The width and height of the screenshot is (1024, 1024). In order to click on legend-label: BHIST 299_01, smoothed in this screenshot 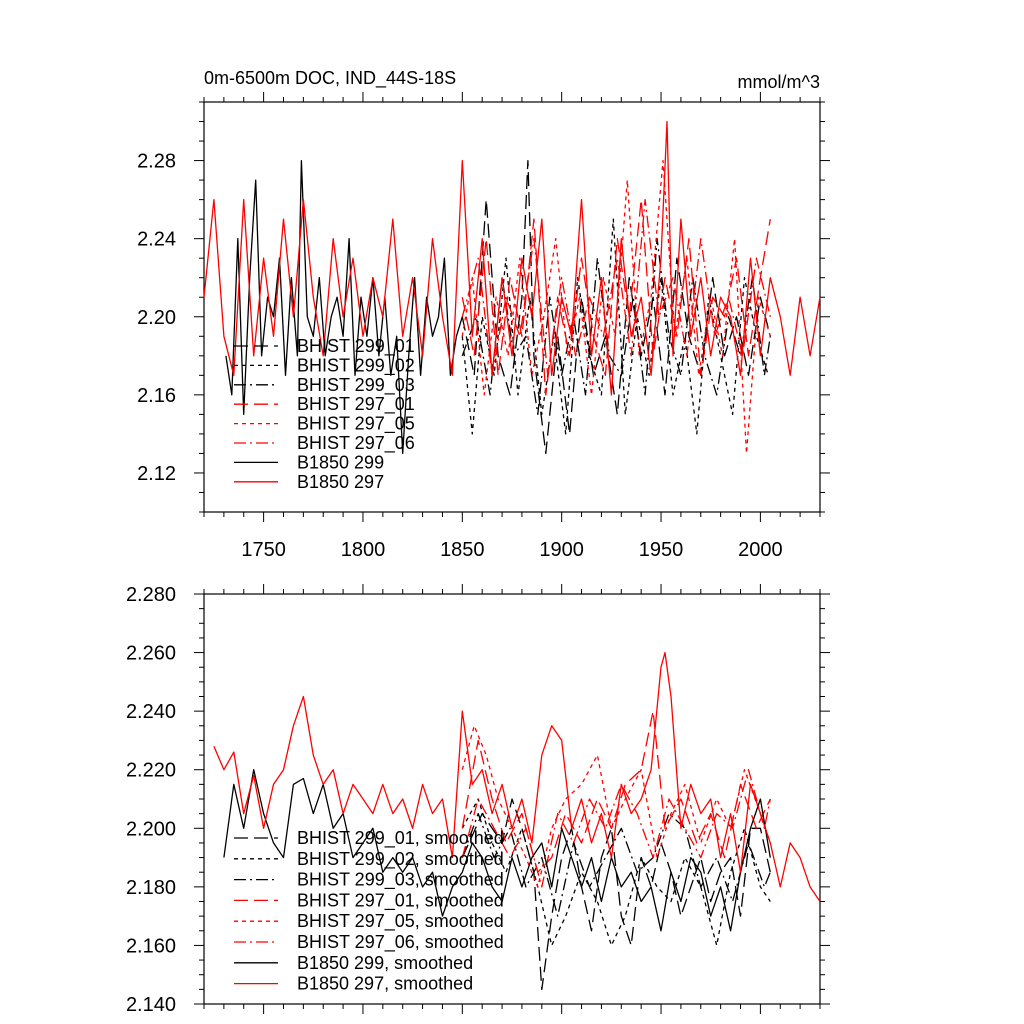, I will do `click(400, 838)`.